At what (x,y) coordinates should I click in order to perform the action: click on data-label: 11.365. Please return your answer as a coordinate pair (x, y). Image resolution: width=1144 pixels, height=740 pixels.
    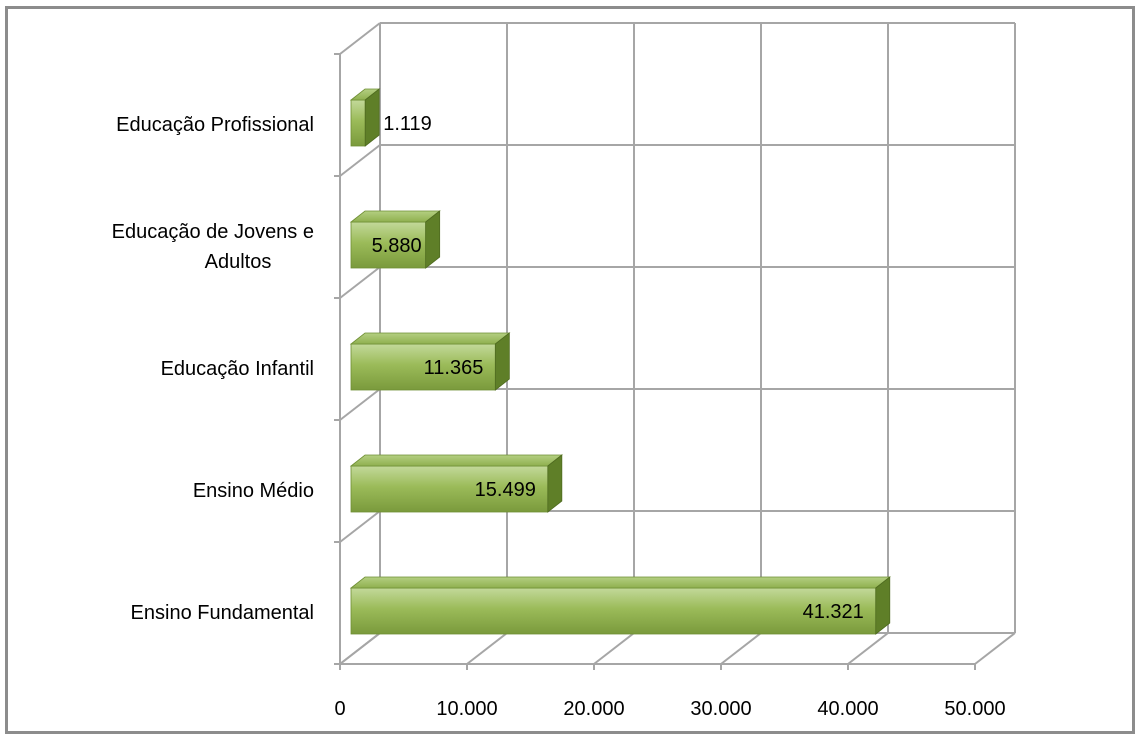
    Looking at the image, I should click on (454, 368).